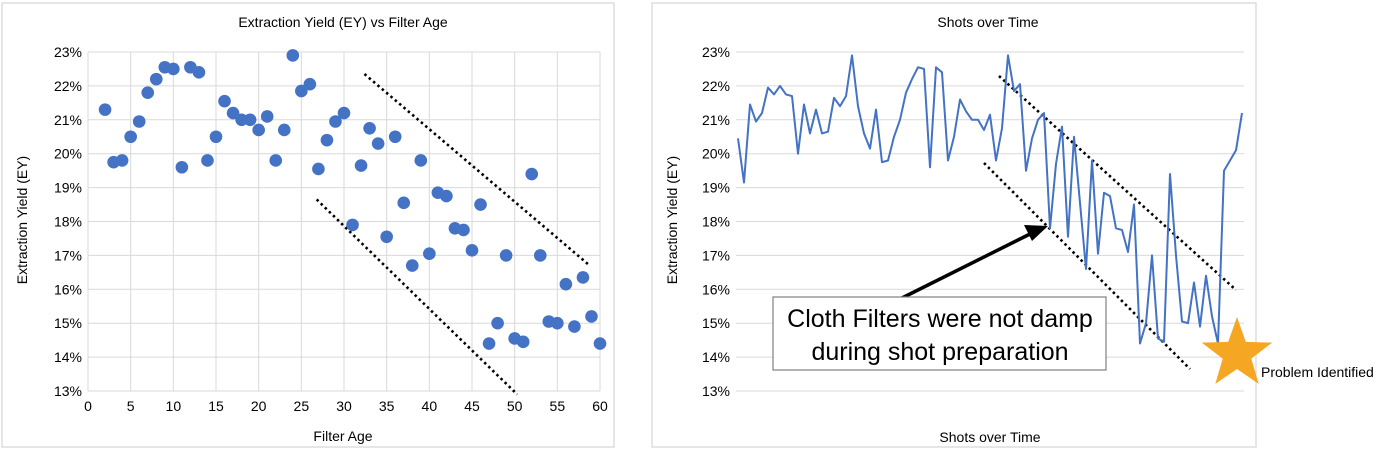  Describe the element at coordinates (1036, 233) in the screenshot. I see `callout-arrow-head` at that location.